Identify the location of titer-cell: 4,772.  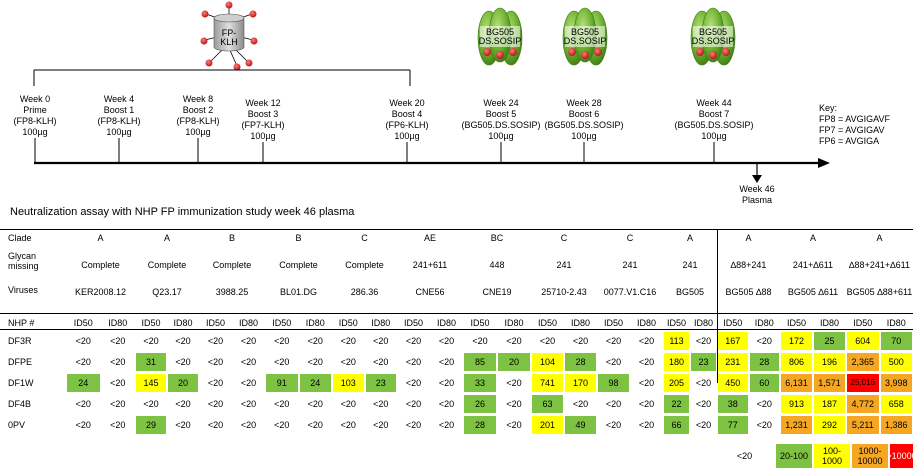
(863, 404).